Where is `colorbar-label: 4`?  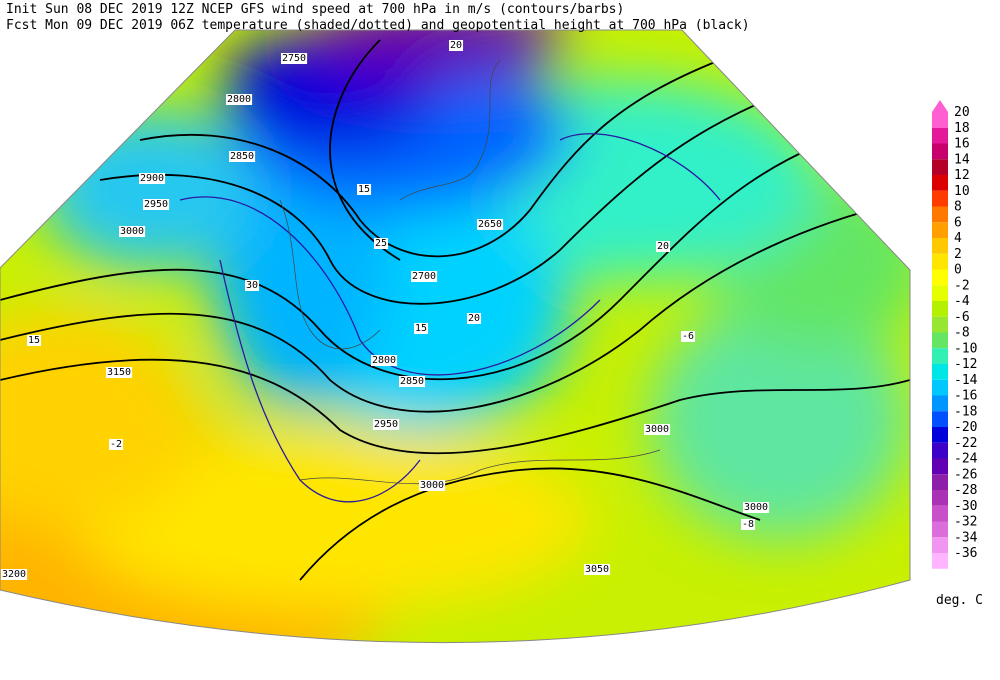 colorbar-label: 4 is located at coordinates (958, 238).